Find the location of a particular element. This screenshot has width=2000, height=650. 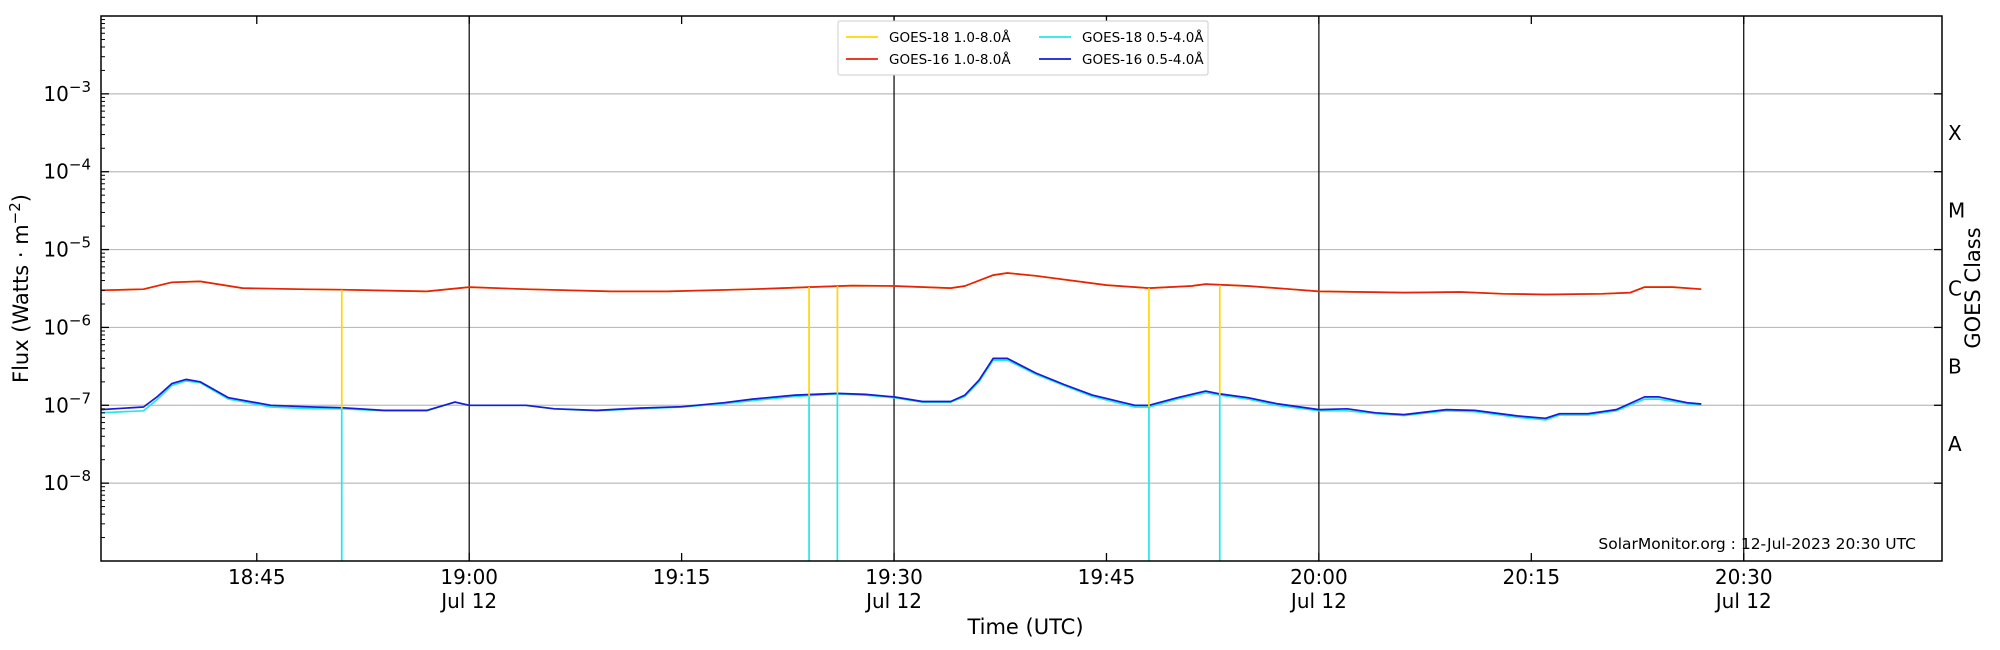

y-tick-label: 10⁻⁶ is located at coordinates (67, 325).